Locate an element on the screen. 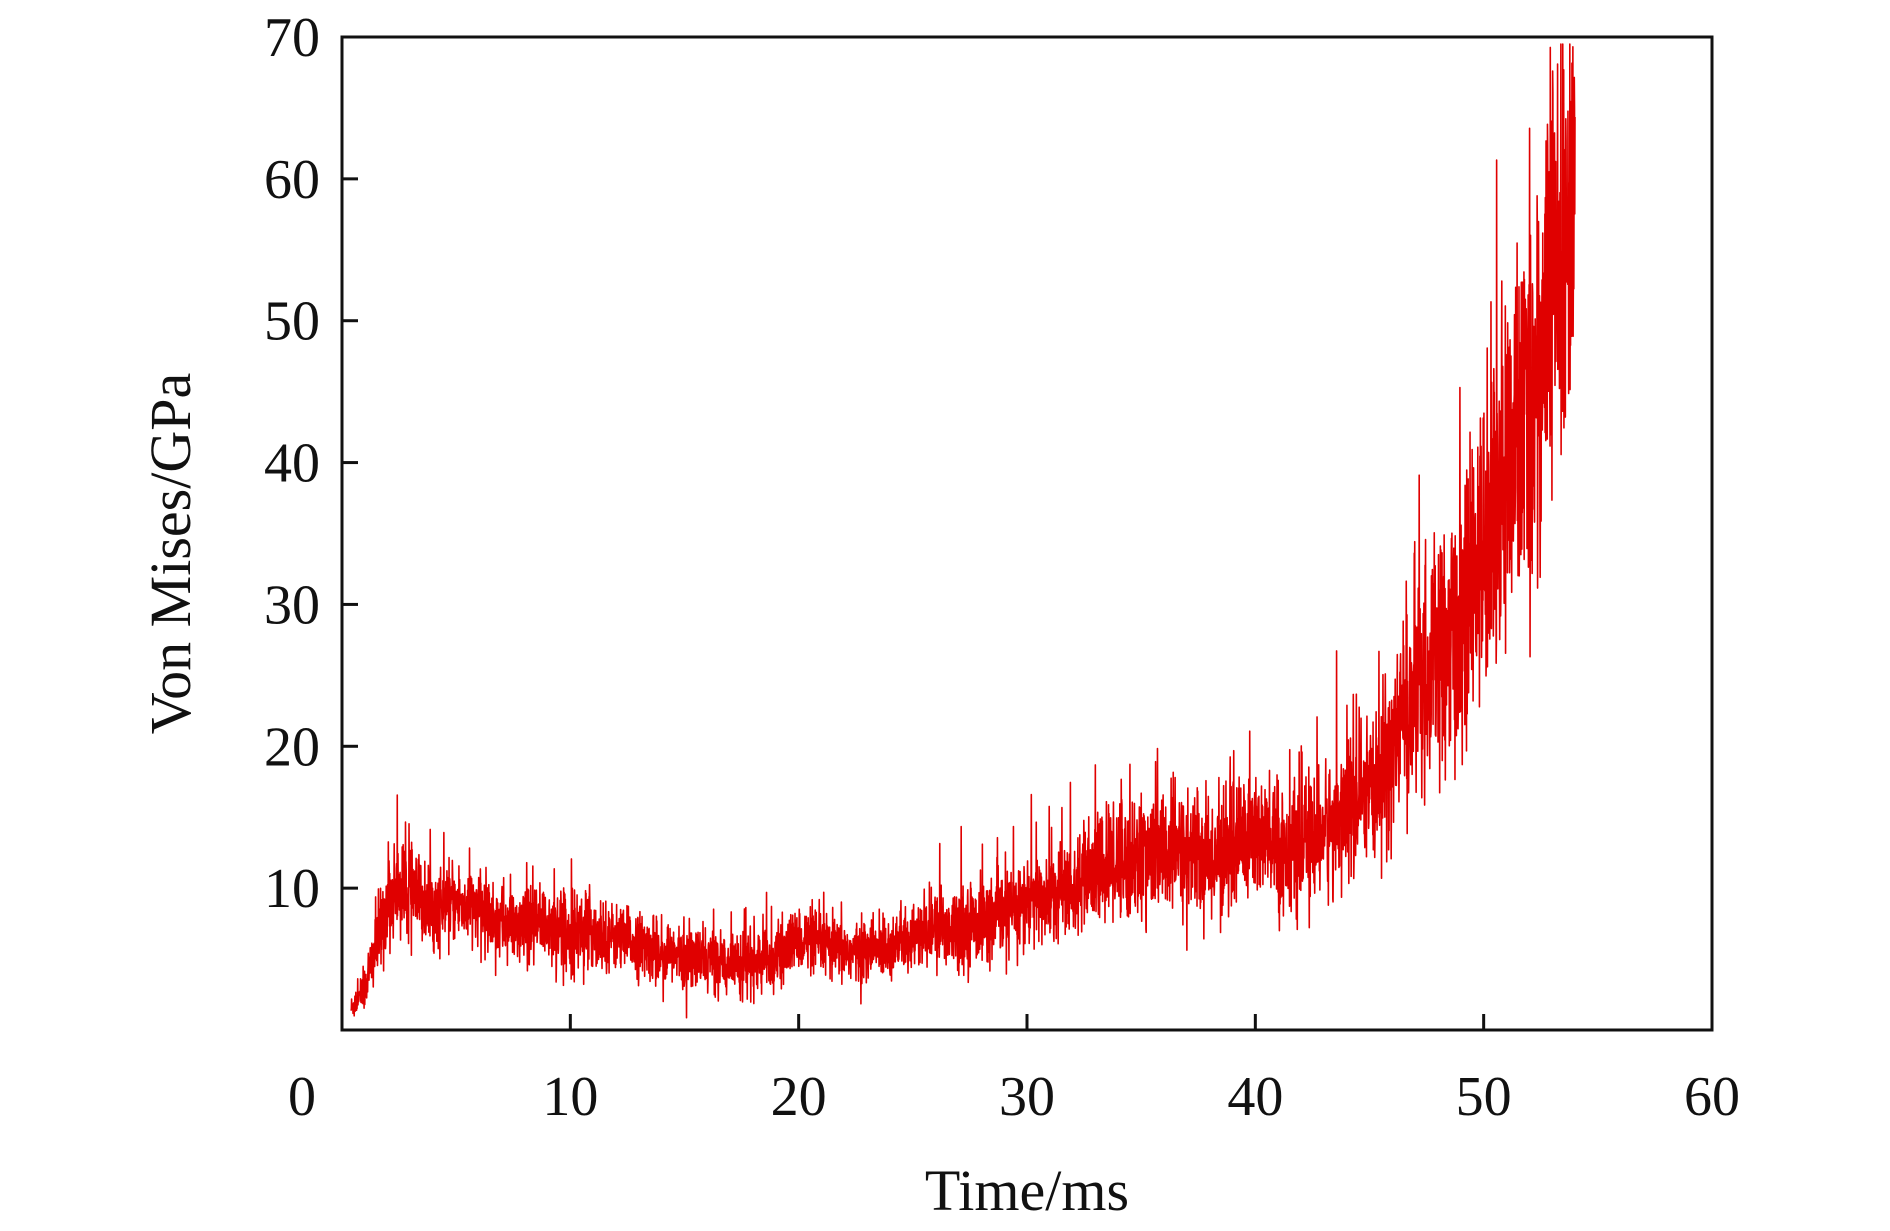  y-tick-label: 50 is located at coordinates (292, 322).